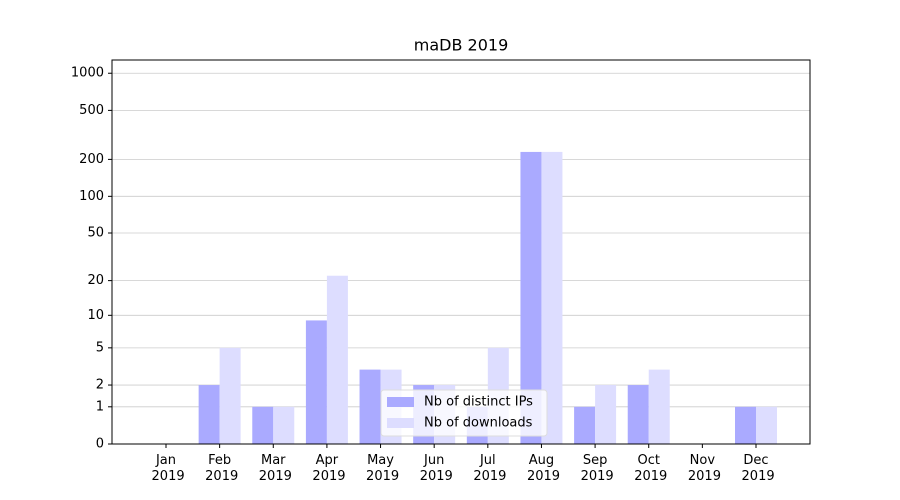  I want to click on x-tick-label: Sep 2019, so click(594, 468).